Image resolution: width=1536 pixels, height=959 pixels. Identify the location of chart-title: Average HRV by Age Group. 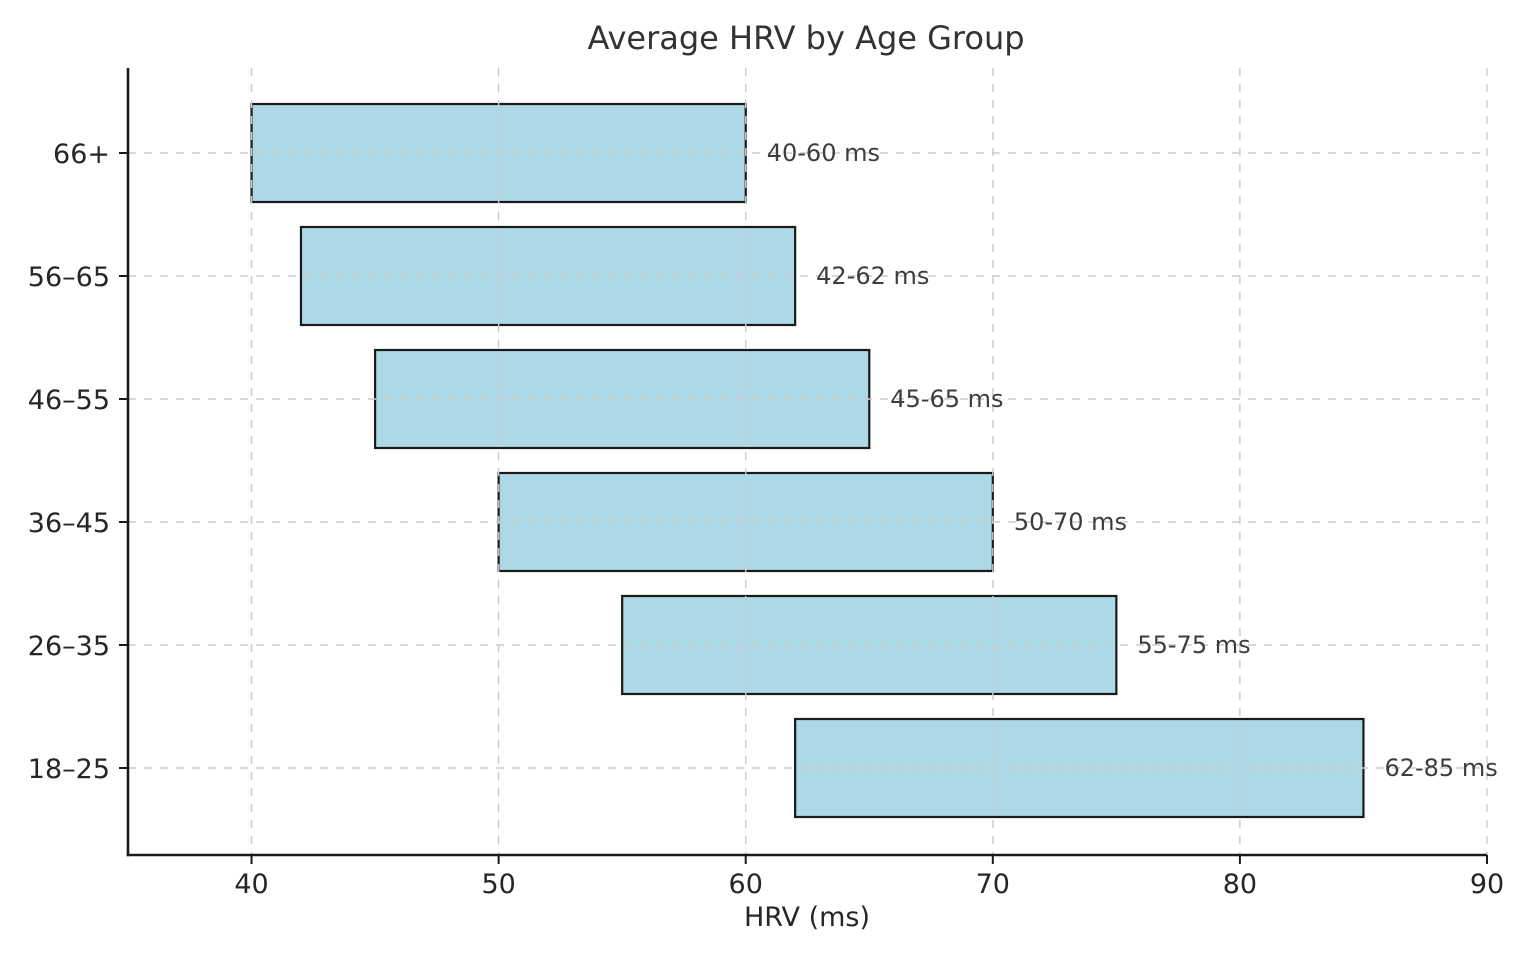
(805, 38).